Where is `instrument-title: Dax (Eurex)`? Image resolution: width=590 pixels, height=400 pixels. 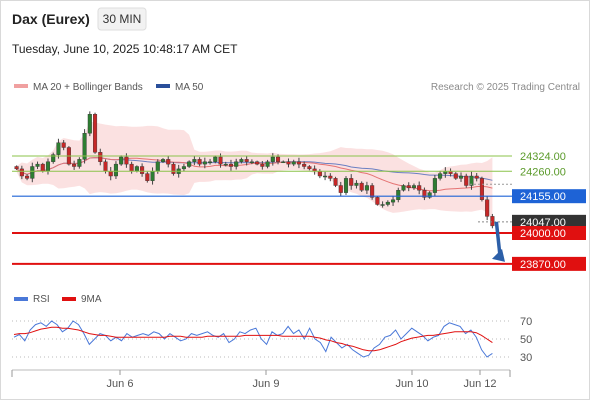
instrument-title: Dax (Eurex) is located at coordinates (51, 19).